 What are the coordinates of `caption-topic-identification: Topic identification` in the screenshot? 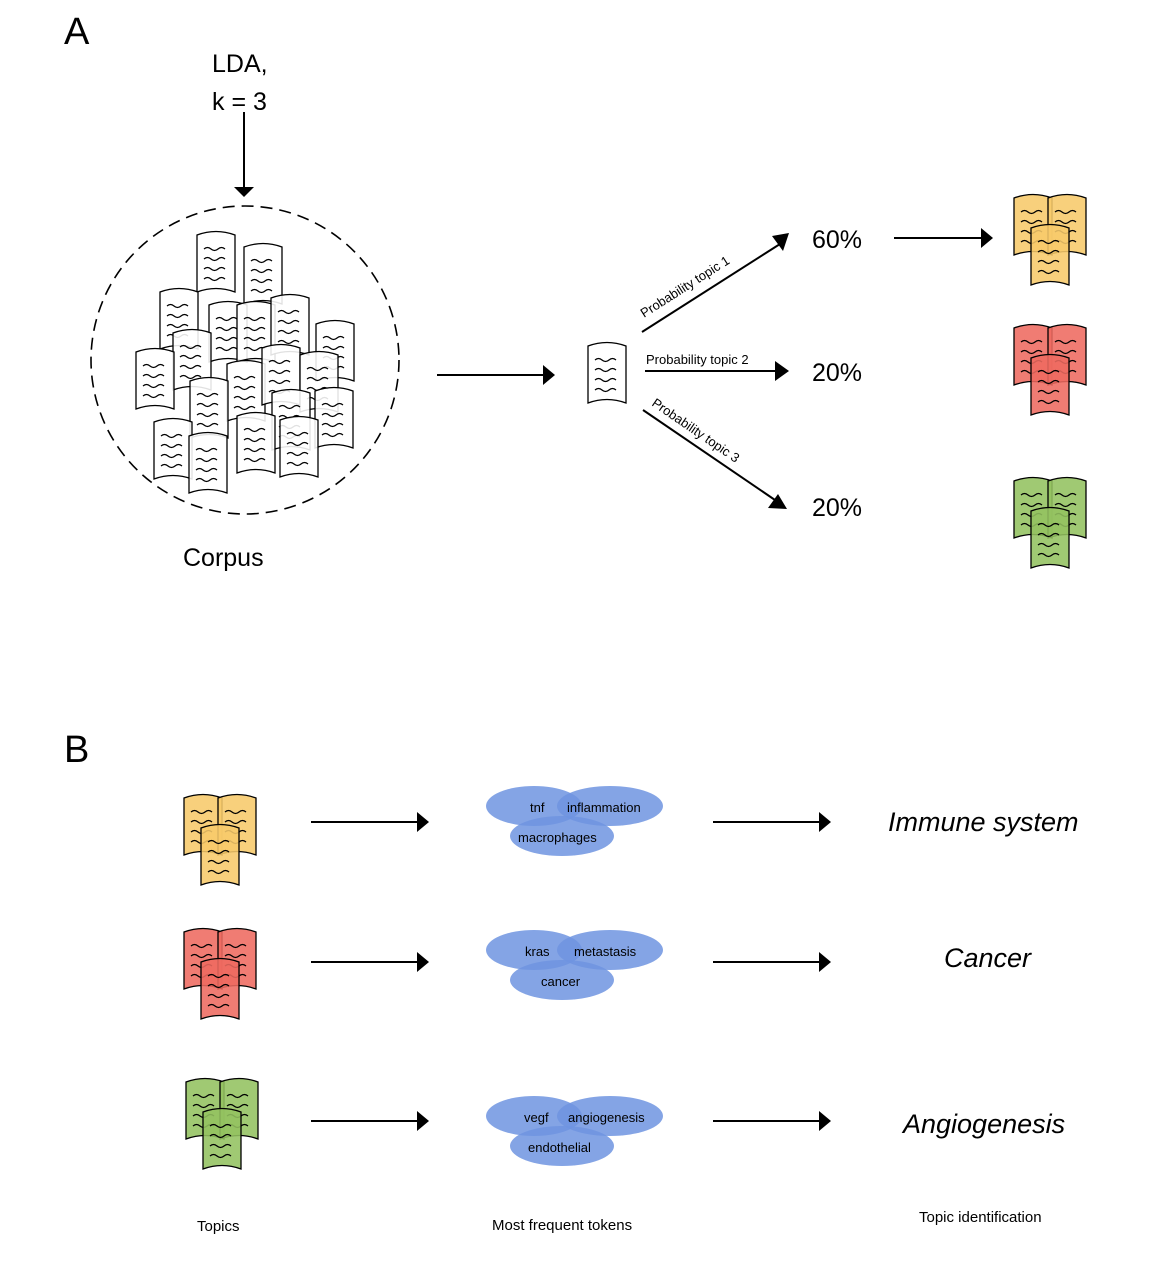 It's located at (980, 1217).